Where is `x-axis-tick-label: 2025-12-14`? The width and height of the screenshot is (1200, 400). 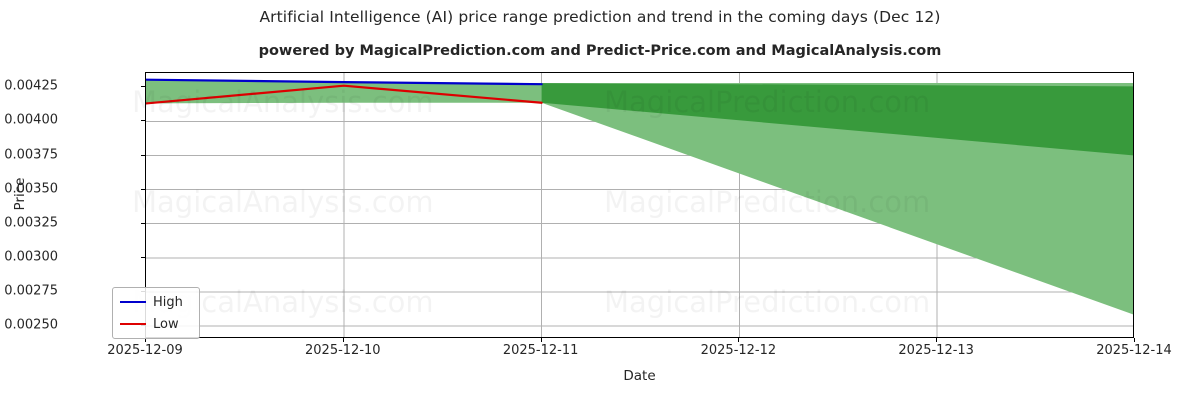
x-axis-tick-label: 2025-12-14 is located at coordinates (1134, 350).